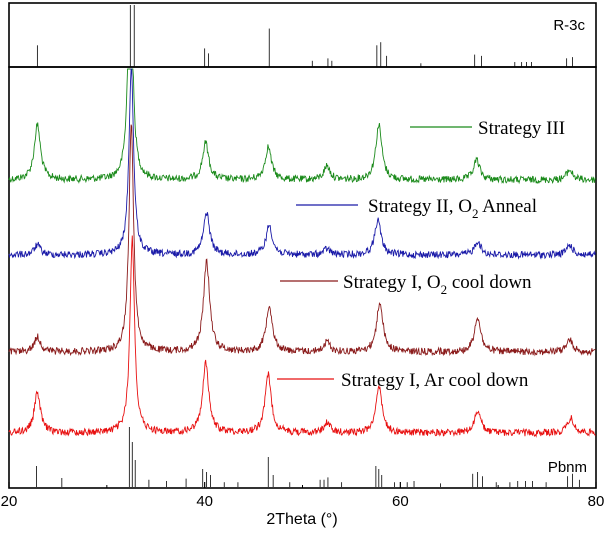 The height and width of the screenshot is (533, 605). What do you see at coordinates (303, 496) in the screenshot?
I see `x-axis: 20 40 60 80` at bounding box center [303, 496].